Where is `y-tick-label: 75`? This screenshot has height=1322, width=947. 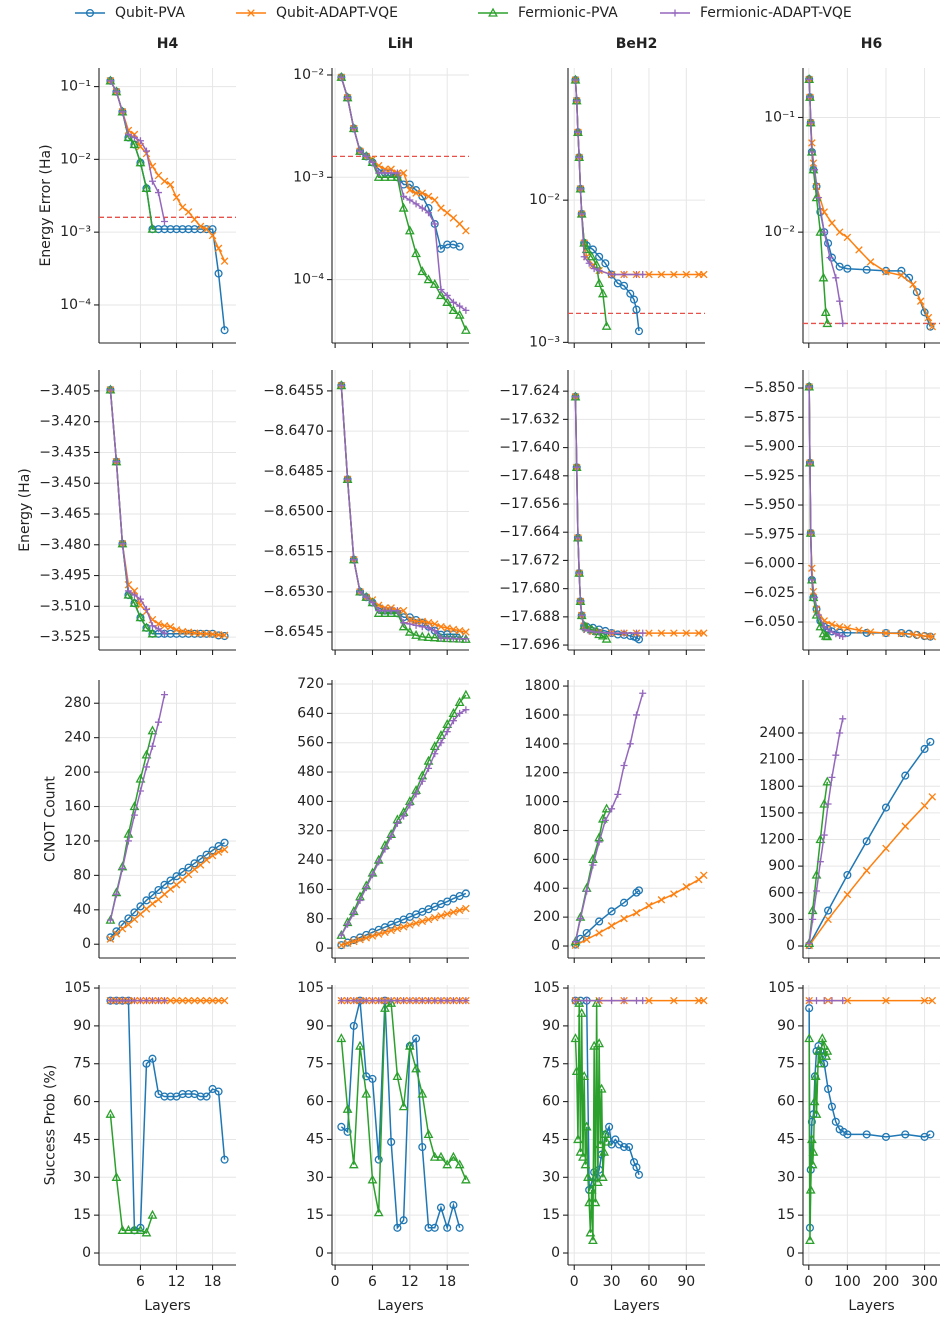 y-tick-label: 75 is located at coordinates (315, 1064).